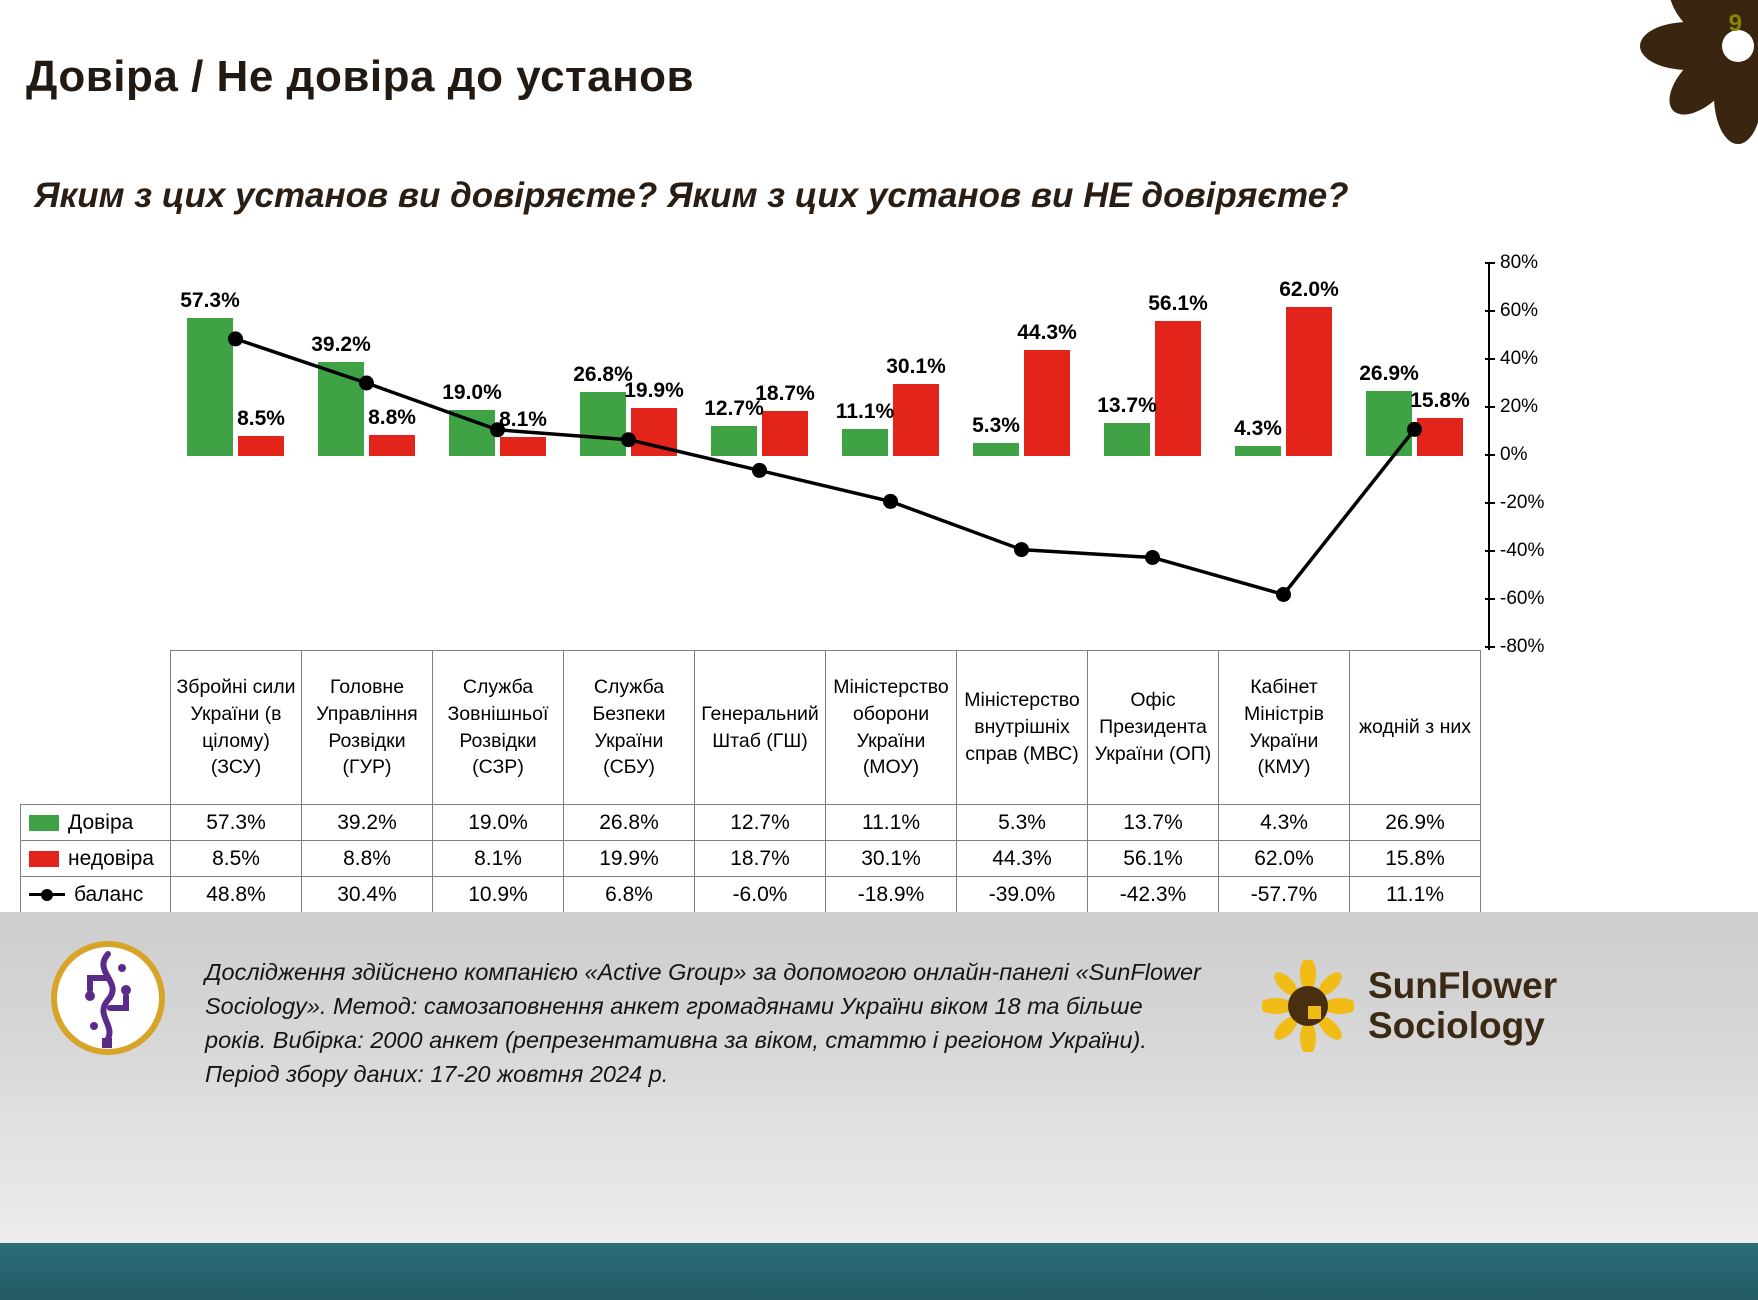 The height and width of the screenshot is (1300, 1758). I want to click on bar-value-label: 8.5%, so click(261, 418).